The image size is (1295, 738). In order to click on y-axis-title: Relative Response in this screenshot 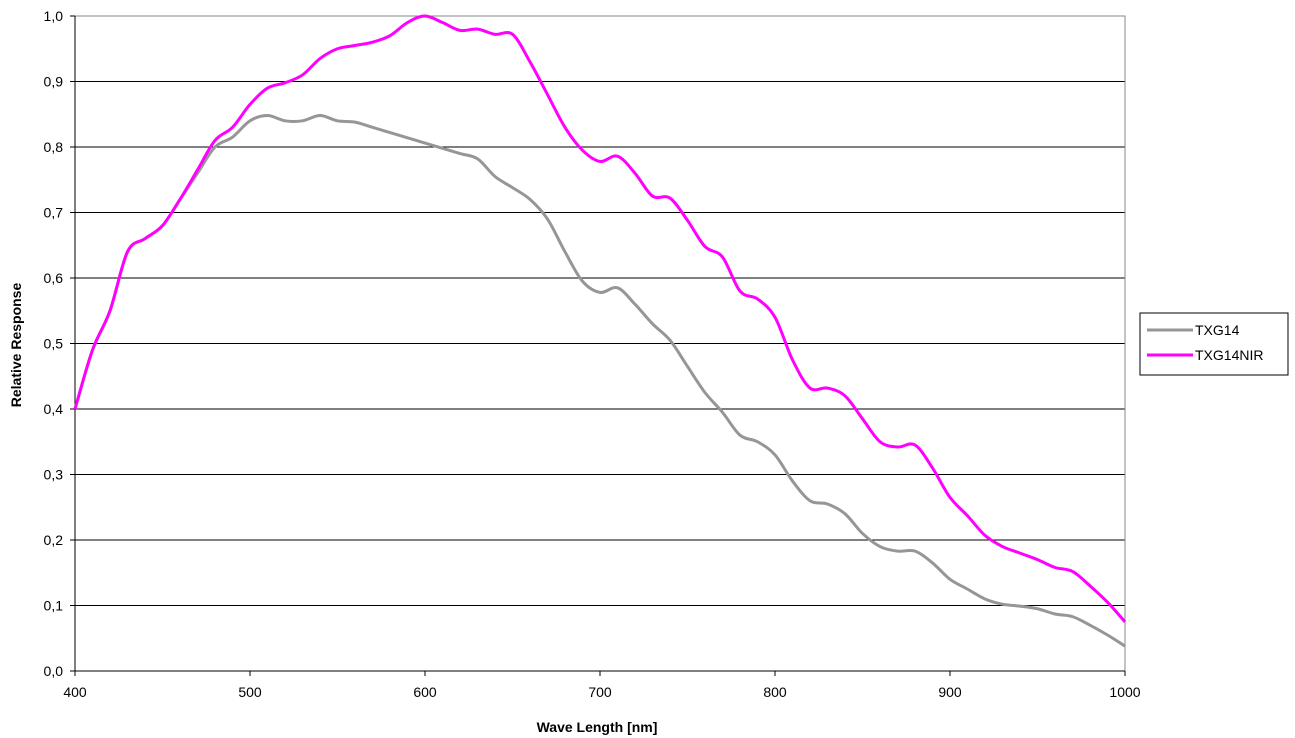, I will do `click(16, 345)`.